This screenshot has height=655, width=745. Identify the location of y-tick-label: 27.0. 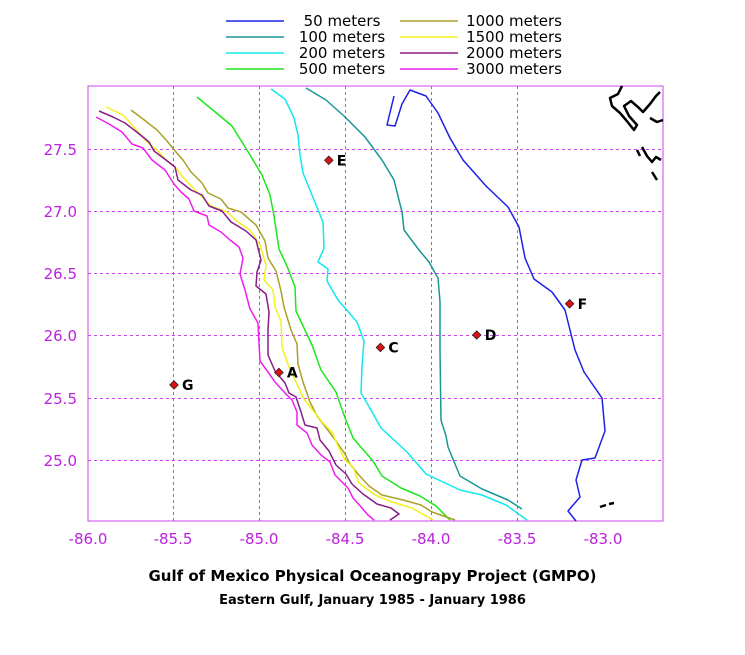
(60, 212).